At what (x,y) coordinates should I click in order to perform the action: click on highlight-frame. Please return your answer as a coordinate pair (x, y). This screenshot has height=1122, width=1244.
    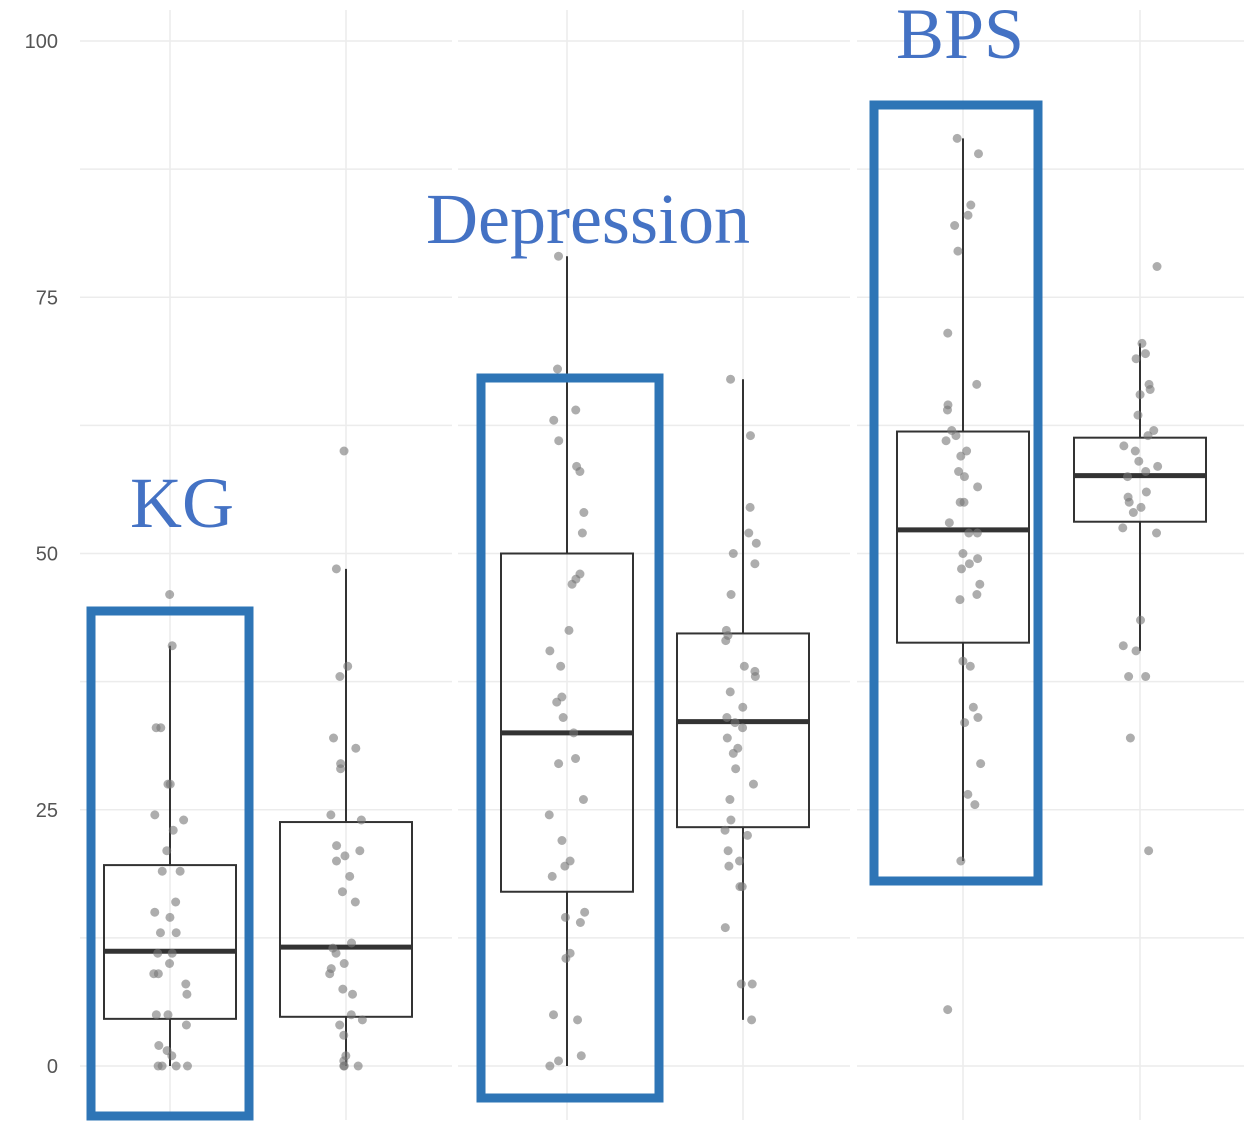
    Looking at the image, I should click on (170, 863).